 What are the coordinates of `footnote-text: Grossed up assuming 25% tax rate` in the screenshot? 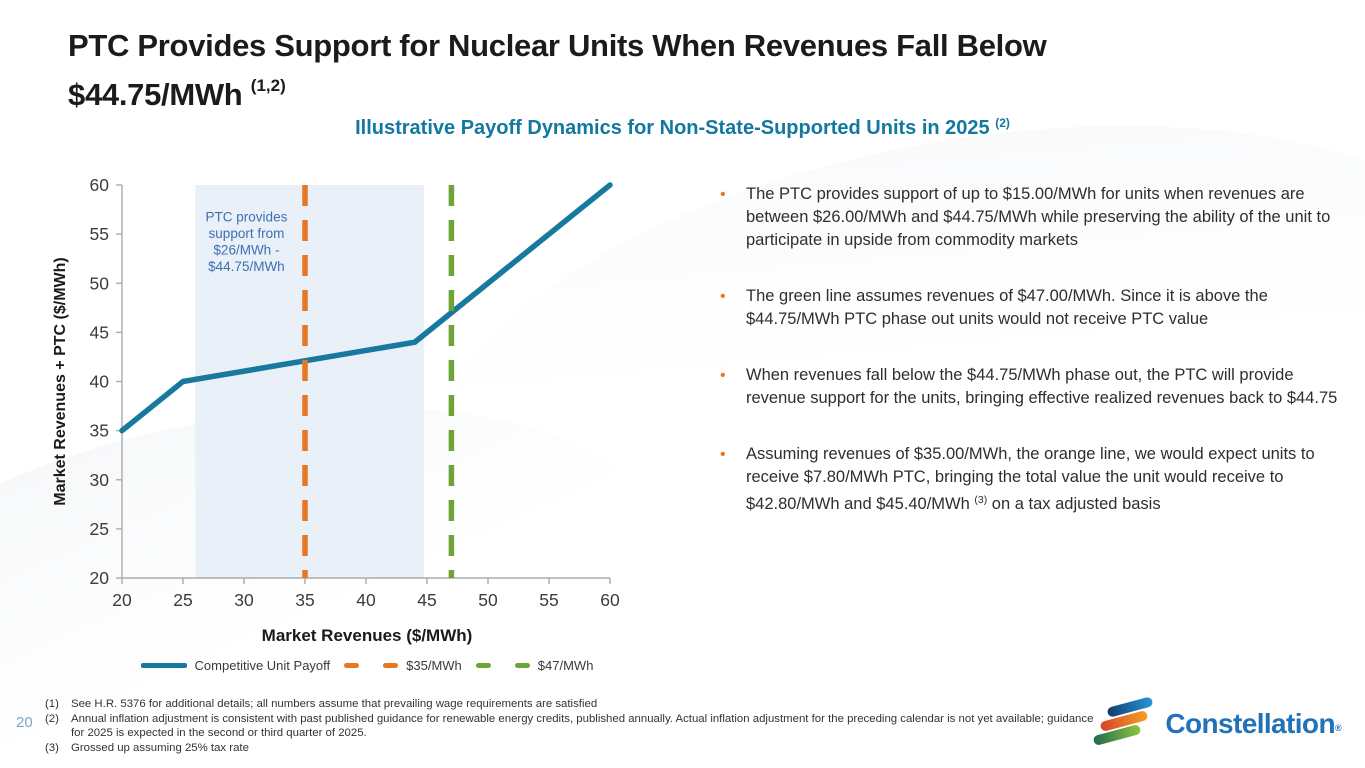 It's located at (160, 747).